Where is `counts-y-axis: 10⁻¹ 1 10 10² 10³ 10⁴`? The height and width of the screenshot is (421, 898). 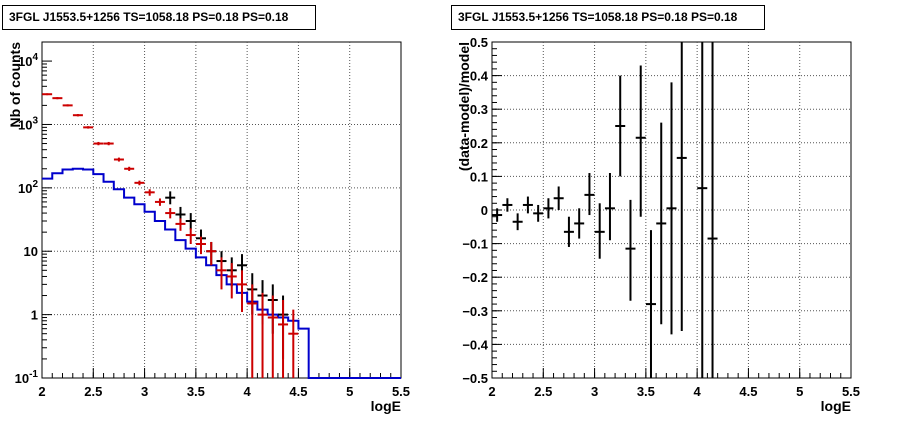
counts-y-axis: 10⁻¹ 1 10 10² 10³ 10⁴ is located at coordinates (33, 213).